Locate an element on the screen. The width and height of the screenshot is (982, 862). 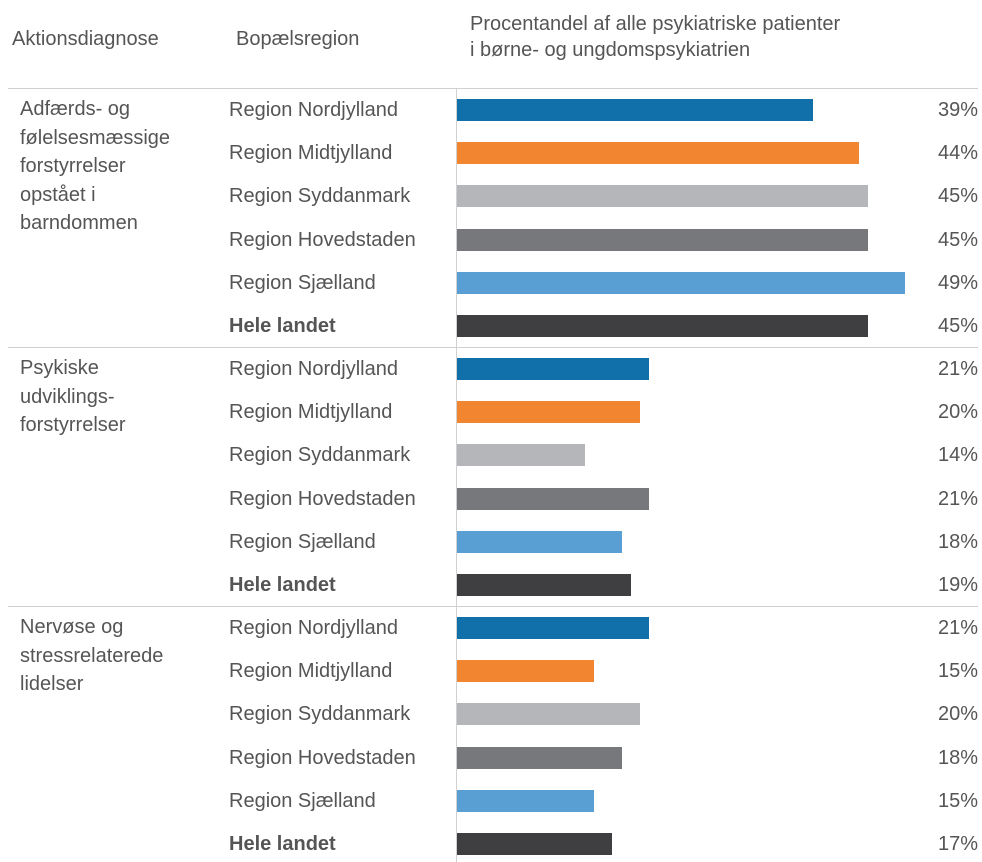
group-label: følelsesmæssige is located at coordinates (95, 137).